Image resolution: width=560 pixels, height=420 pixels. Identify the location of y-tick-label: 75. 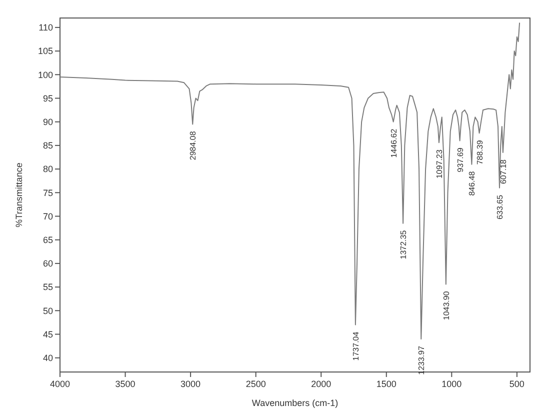
(47, 193).